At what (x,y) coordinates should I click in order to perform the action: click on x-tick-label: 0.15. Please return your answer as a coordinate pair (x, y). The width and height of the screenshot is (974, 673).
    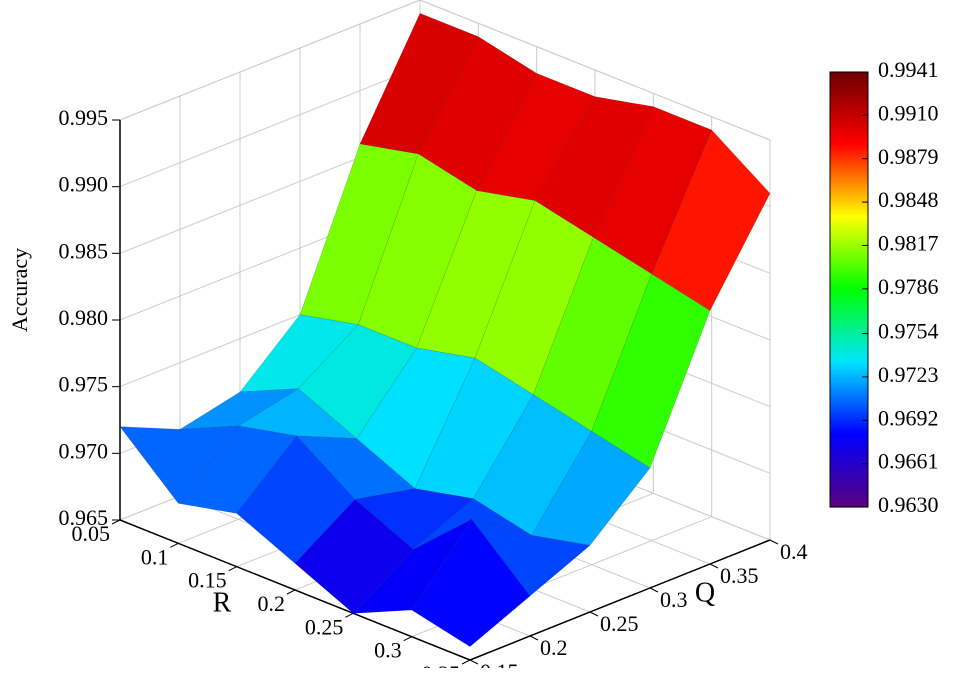
    Looking at the image, I should click on (207, 580).